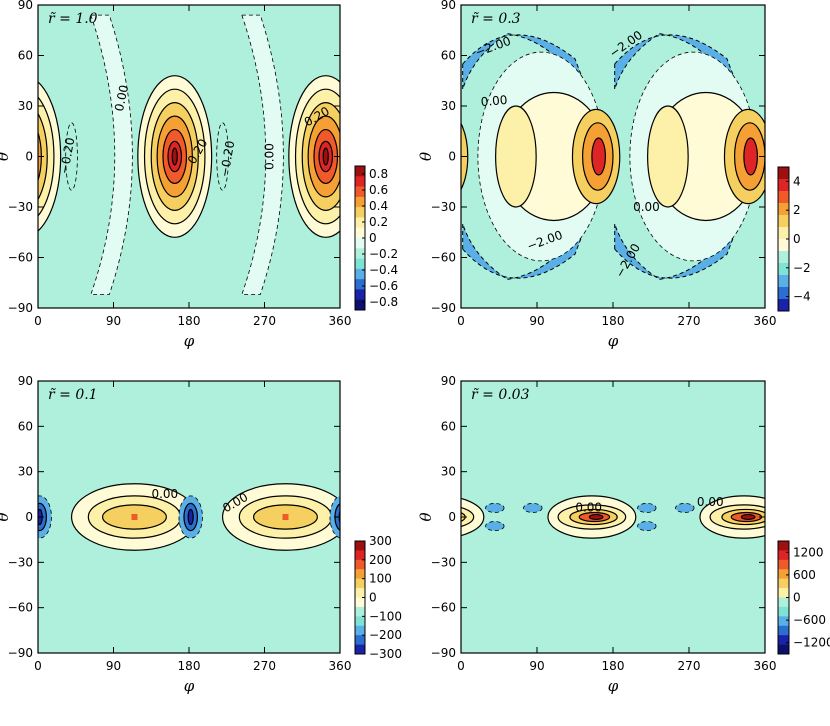  What do you see at coordinates (804, 575) in the screenshot?
I see `colorbar-tick-label: 600` at bounding box center [804, 575].